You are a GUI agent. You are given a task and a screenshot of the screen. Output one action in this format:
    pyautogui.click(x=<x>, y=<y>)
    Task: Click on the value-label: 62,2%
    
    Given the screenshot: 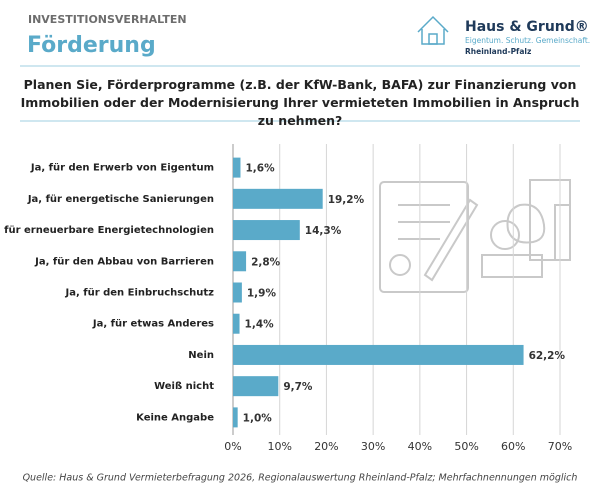 What is the action you would take?
    pyautogui.click(x=547, y=356)
    